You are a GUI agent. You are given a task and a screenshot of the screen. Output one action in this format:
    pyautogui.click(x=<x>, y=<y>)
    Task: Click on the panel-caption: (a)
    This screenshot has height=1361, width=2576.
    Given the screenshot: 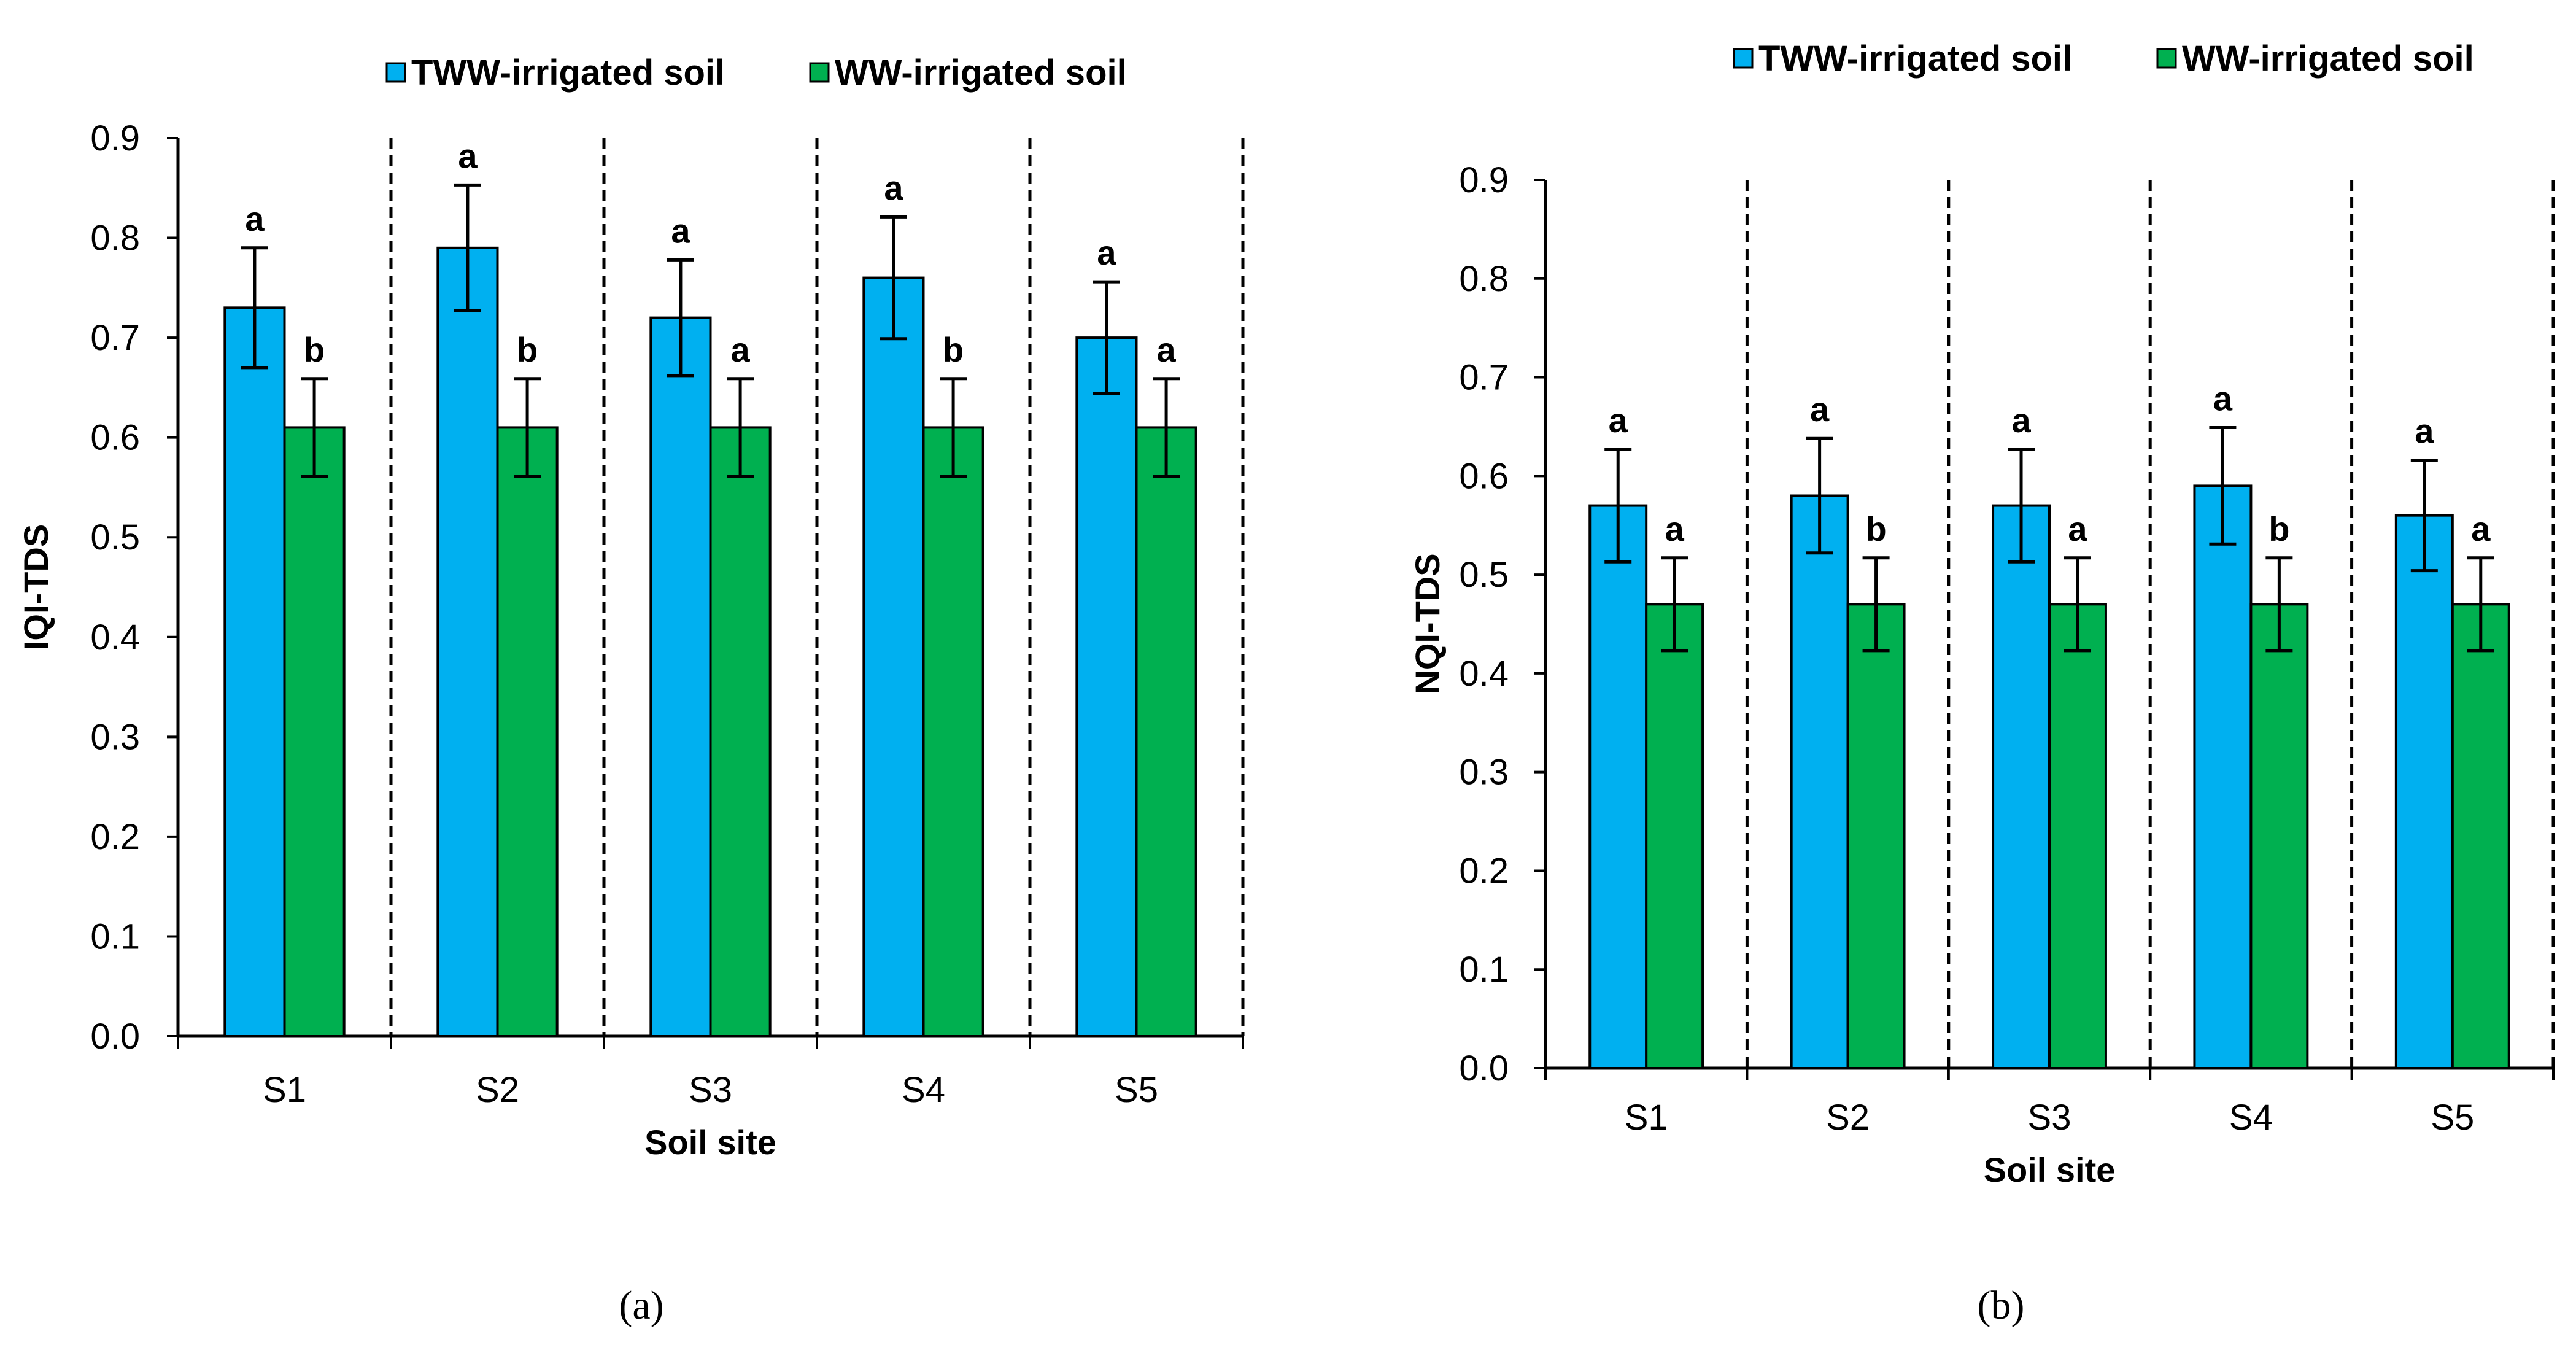 What is the action you would take?
    pyautogui.click(x=641, y=1305)
    